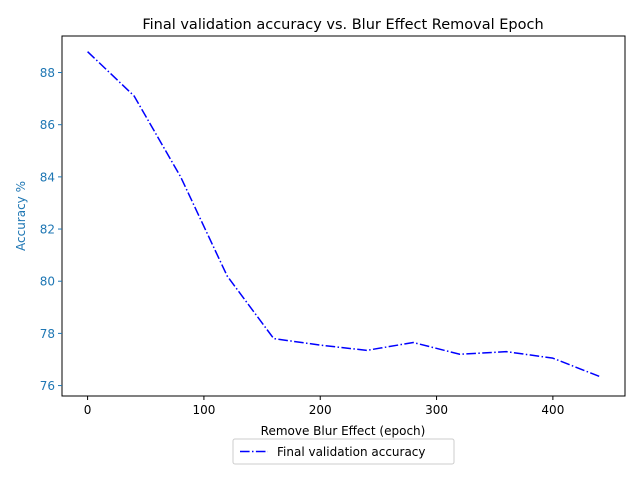 This screenshot has height=484, width=640. Describe the element at coordinates (343, 431) in the screenshot. I see `x-axis-label: Remove Blur Effect (epoch)` at that location.